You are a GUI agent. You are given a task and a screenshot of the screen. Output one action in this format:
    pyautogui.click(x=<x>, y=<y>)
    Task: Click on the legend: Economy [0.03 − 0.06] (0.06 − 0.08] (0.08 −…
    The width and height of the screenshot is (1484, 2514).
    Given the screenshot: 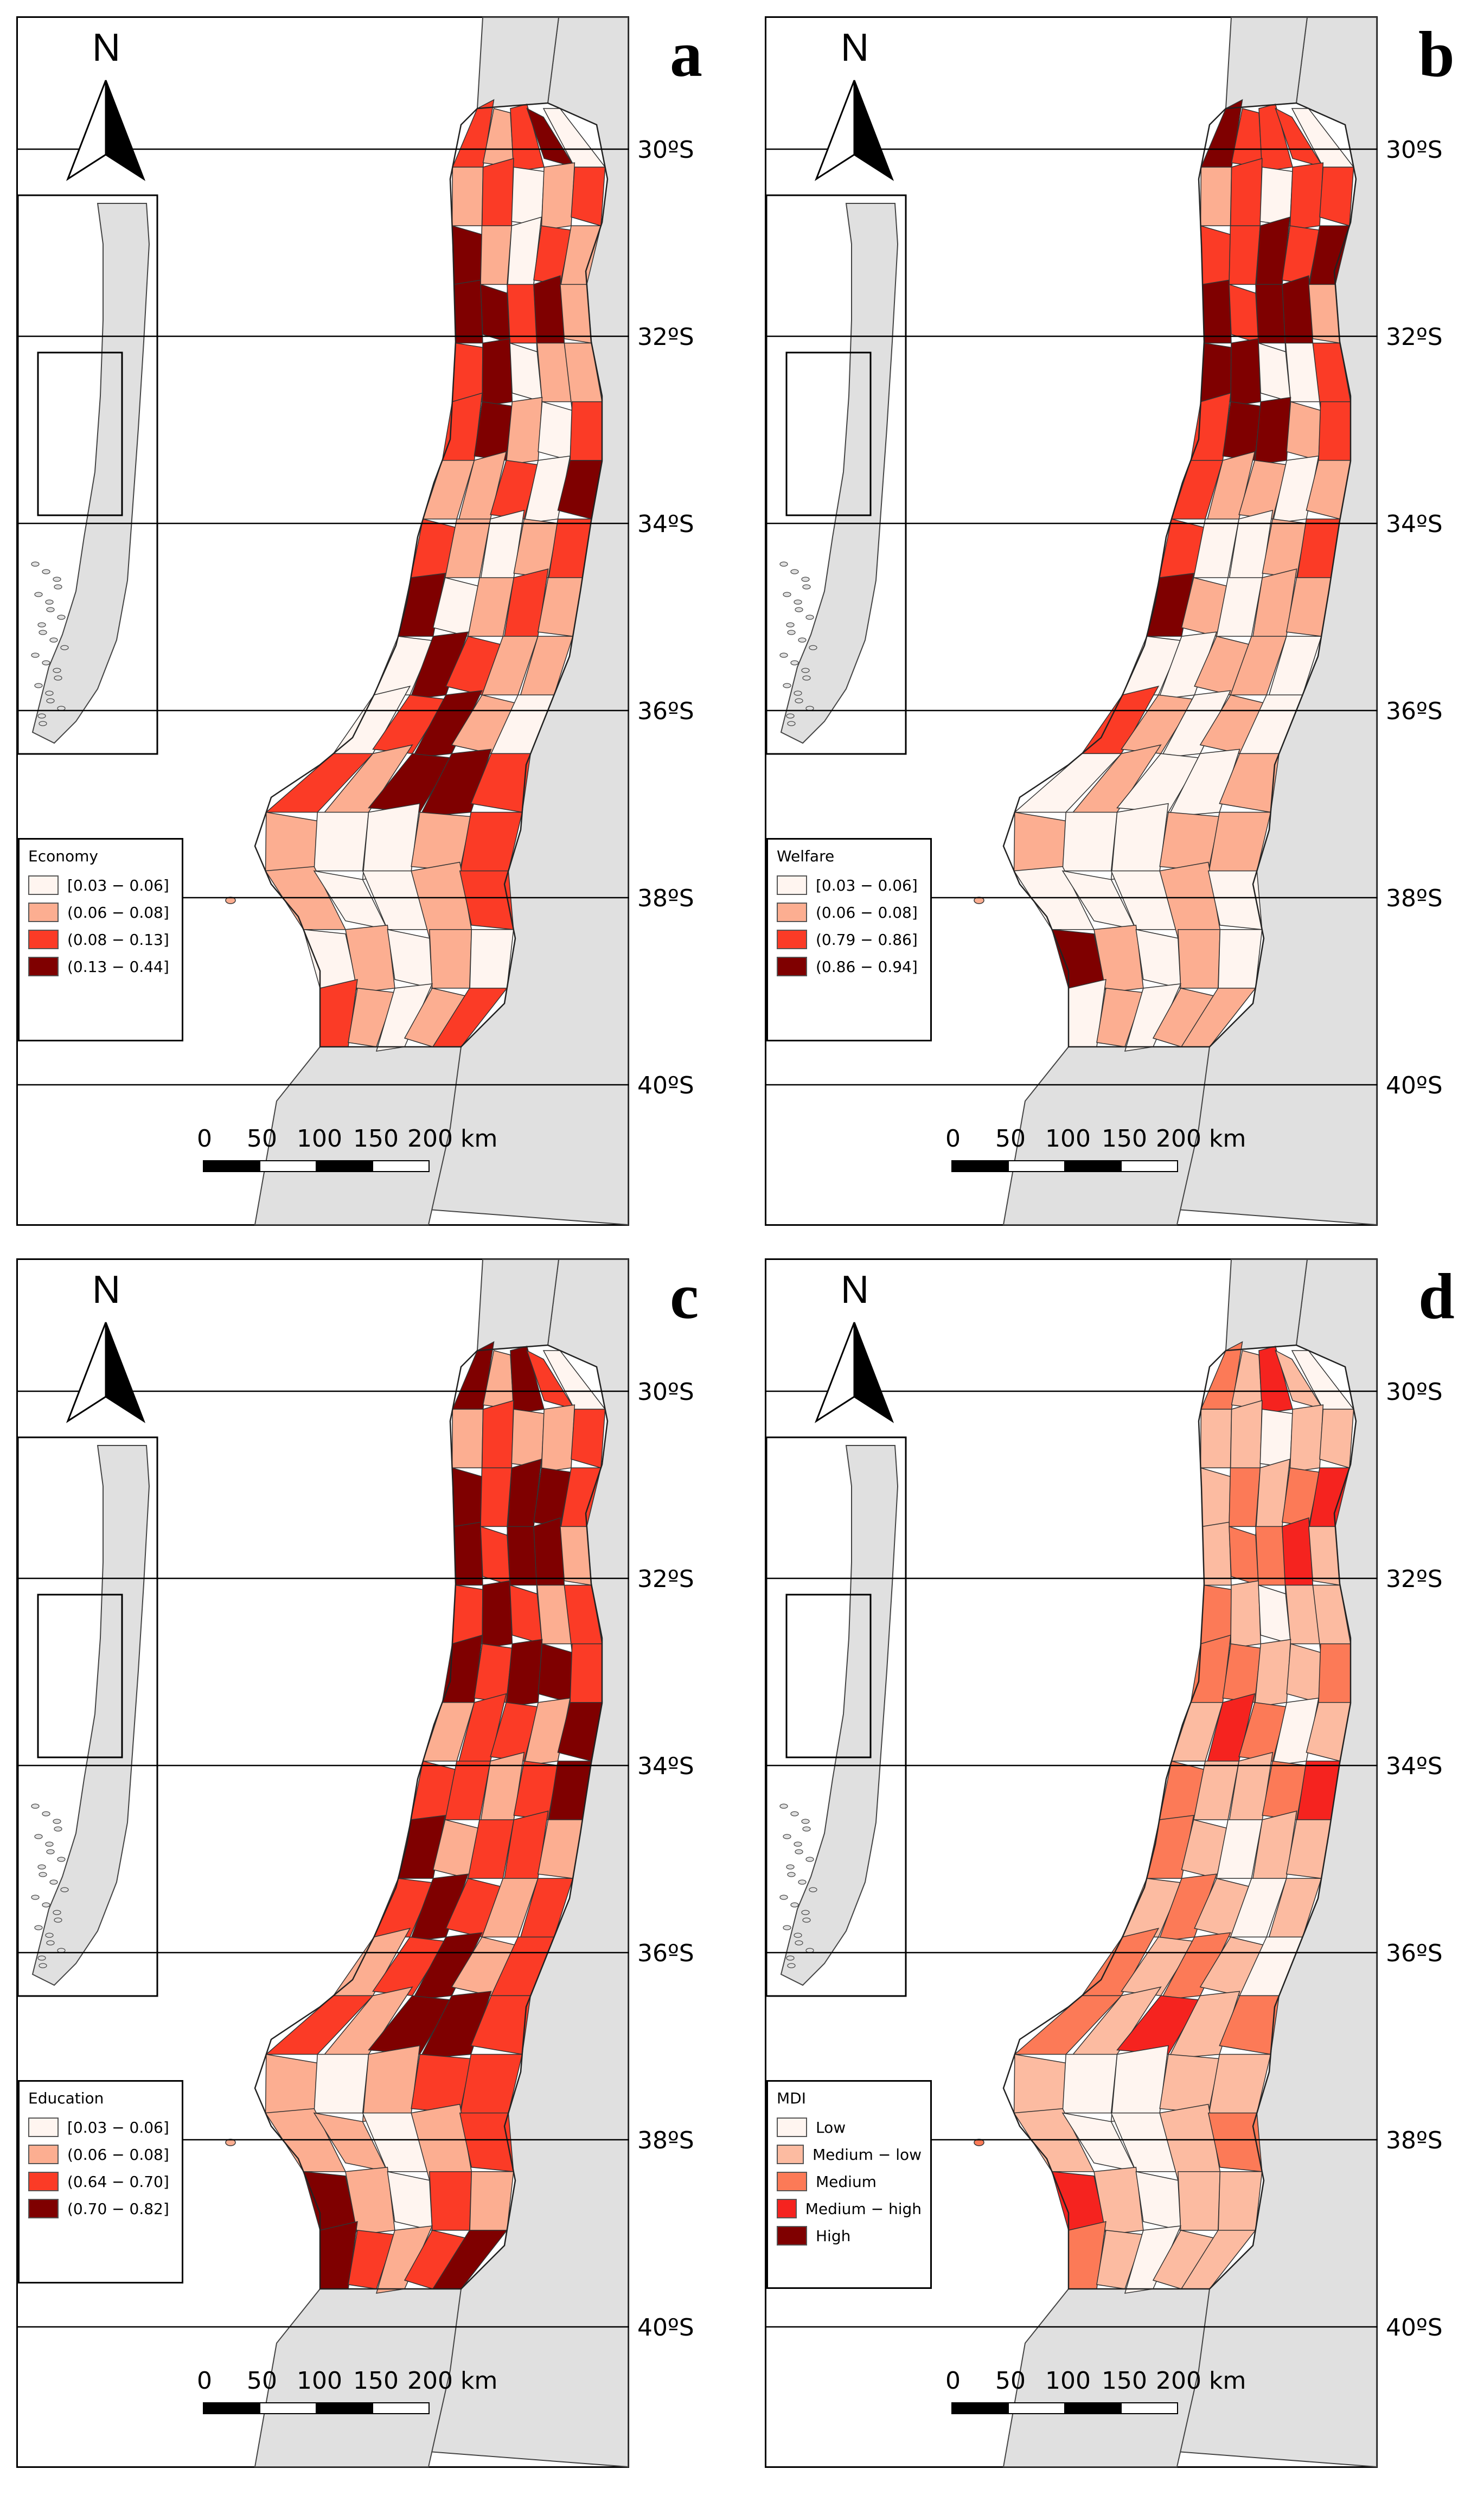 What is the action you would take?
    pyautogui.click(x=100, y=939)
    